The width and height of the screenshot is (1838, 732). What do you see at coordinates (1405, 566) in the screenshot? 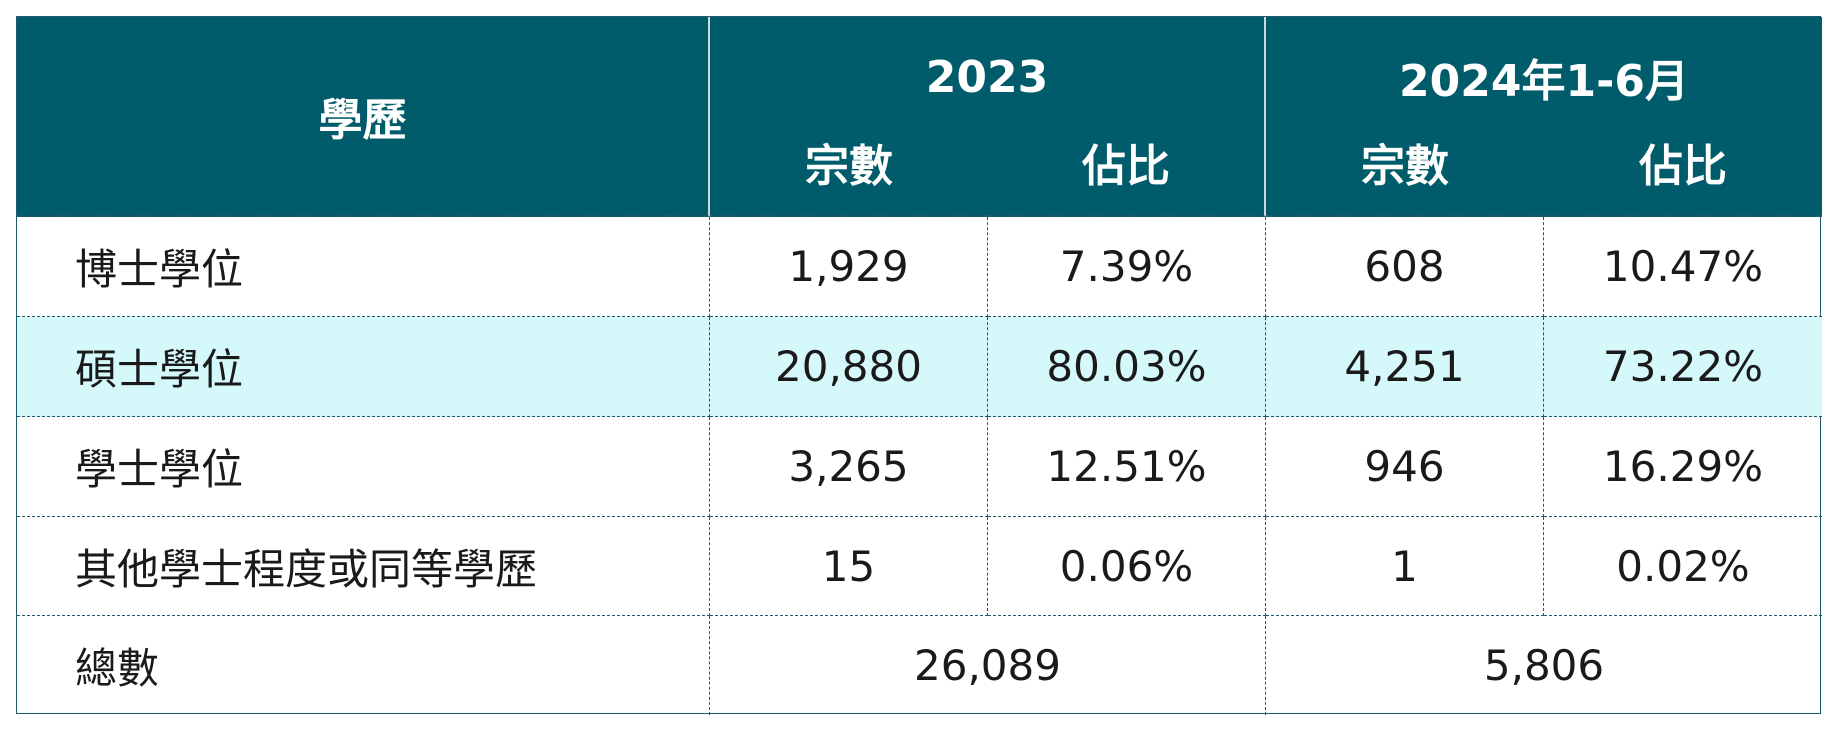
I see `cell-count-2024-other: 1` at bounding box center [1405, 566].